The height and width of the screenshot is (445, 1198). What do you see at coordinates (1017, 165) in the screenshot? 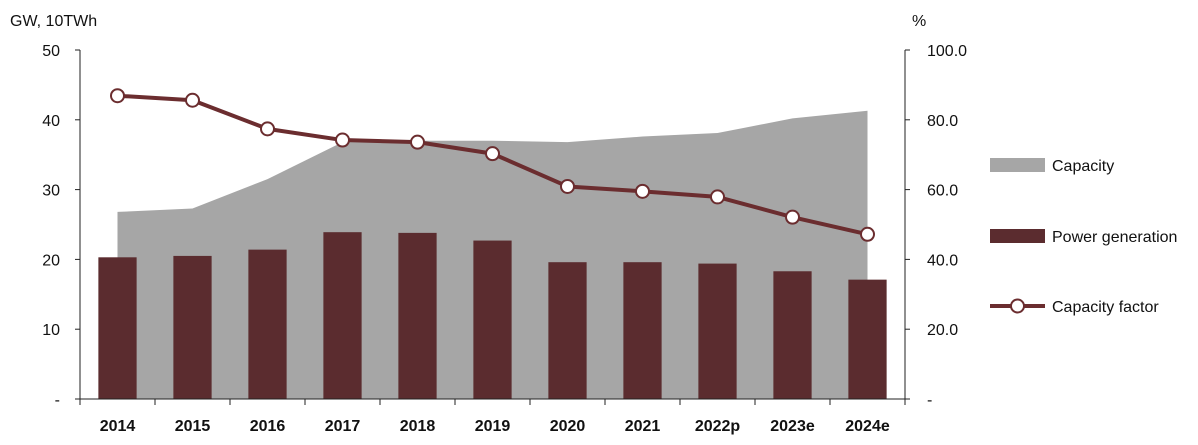
I see `legend-swatch-capacity` at bounding box center [1017, 165].